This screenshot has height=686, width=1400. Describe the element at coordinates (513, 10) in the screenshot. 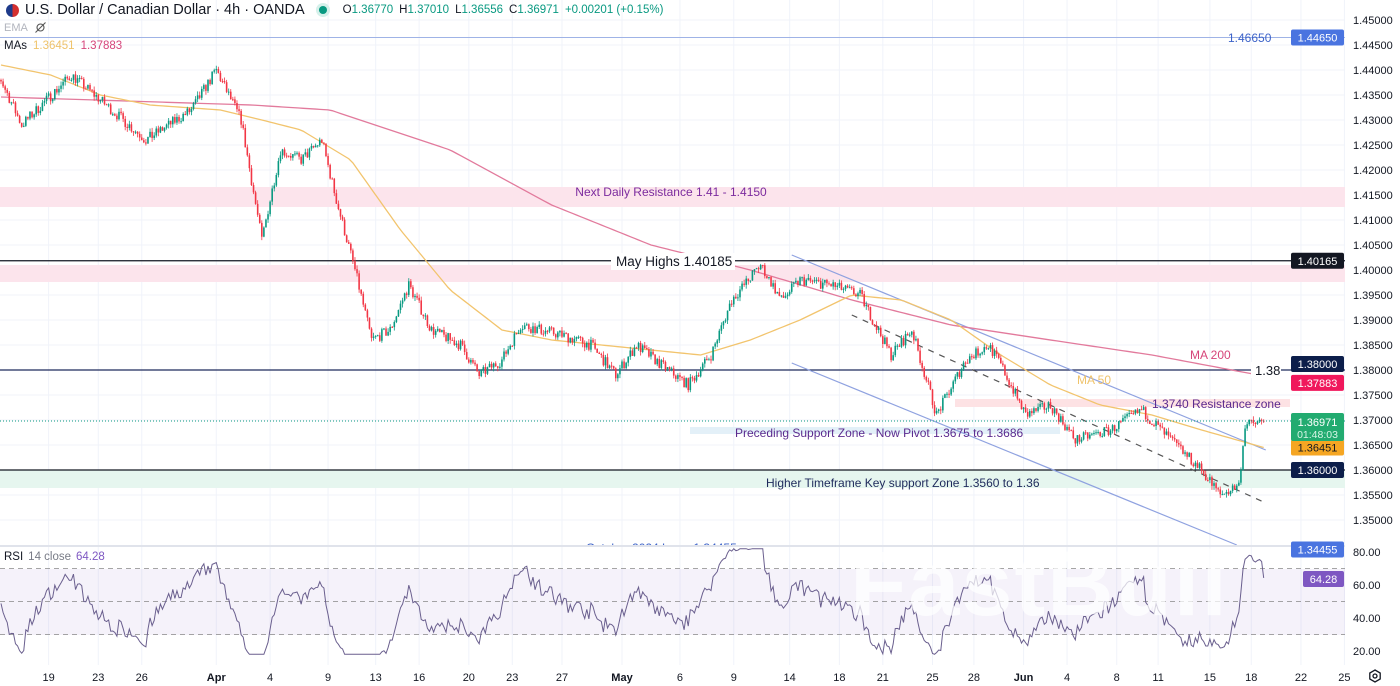

I see `close-label: C` at that location.